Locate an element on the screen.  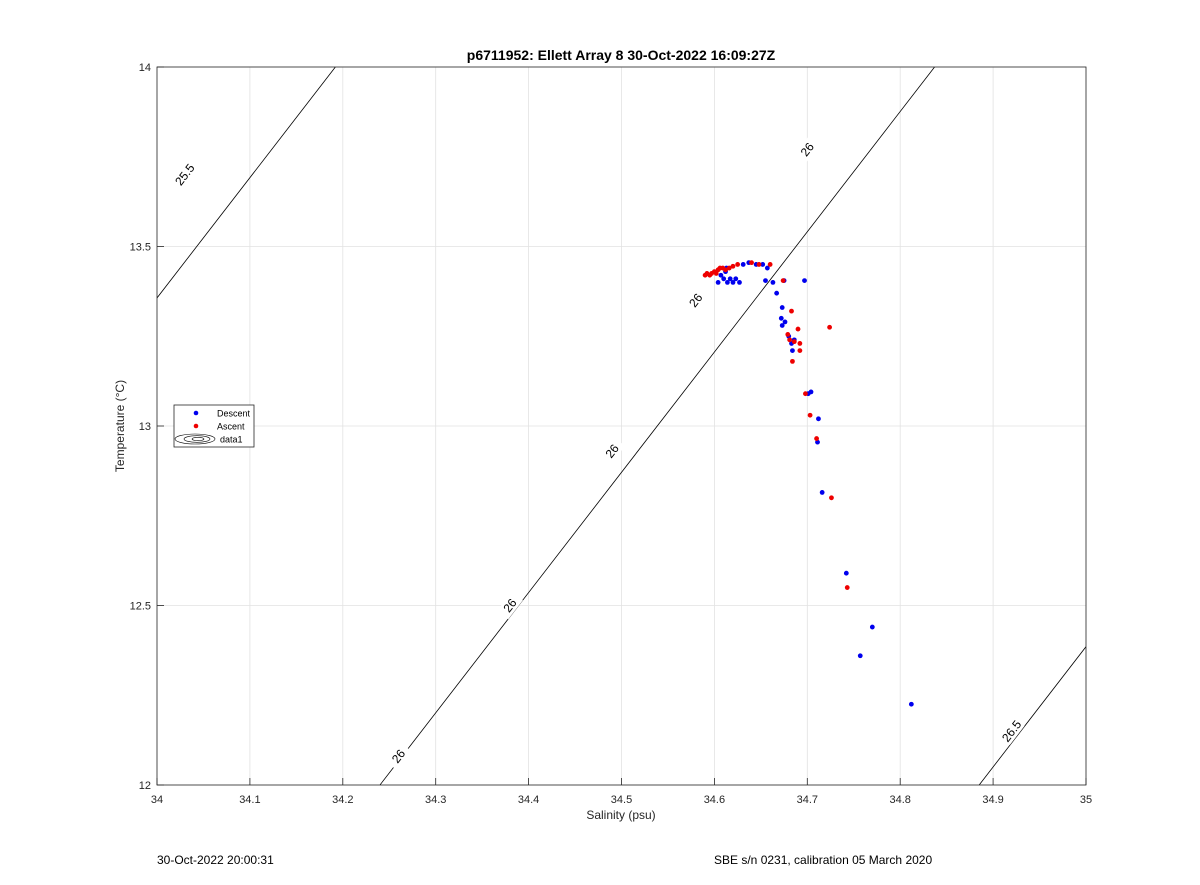
y-tick-label: 12 is located at coordinates (145, 786).